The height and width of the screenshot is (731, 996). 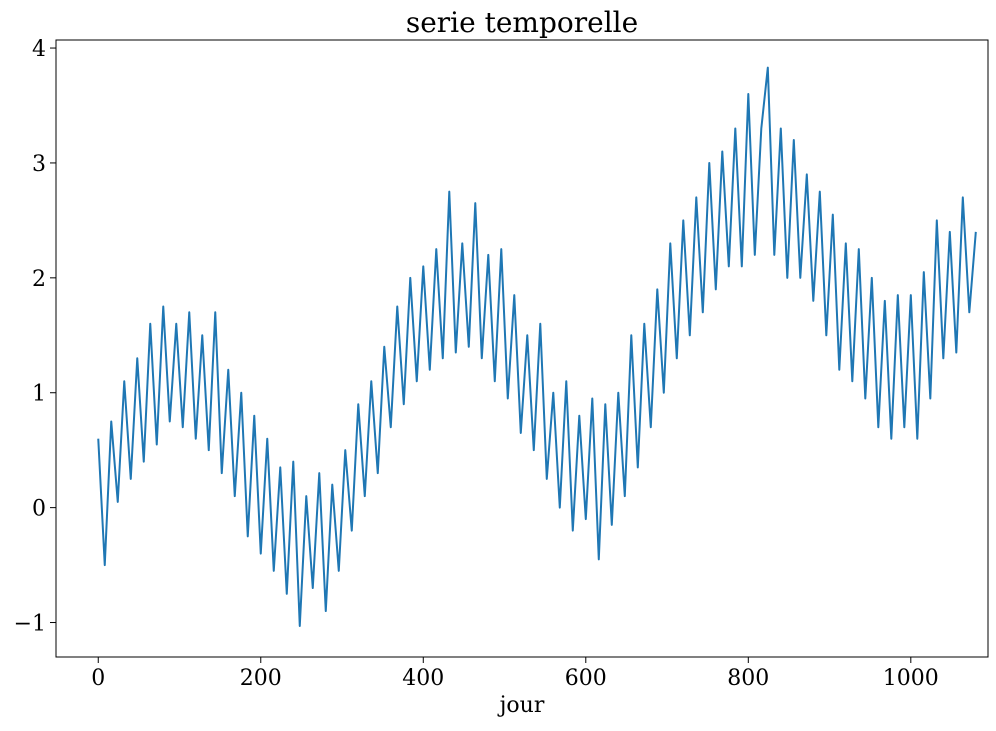 I want to click on y-tick-label: 3, so click(x=39, y=164).